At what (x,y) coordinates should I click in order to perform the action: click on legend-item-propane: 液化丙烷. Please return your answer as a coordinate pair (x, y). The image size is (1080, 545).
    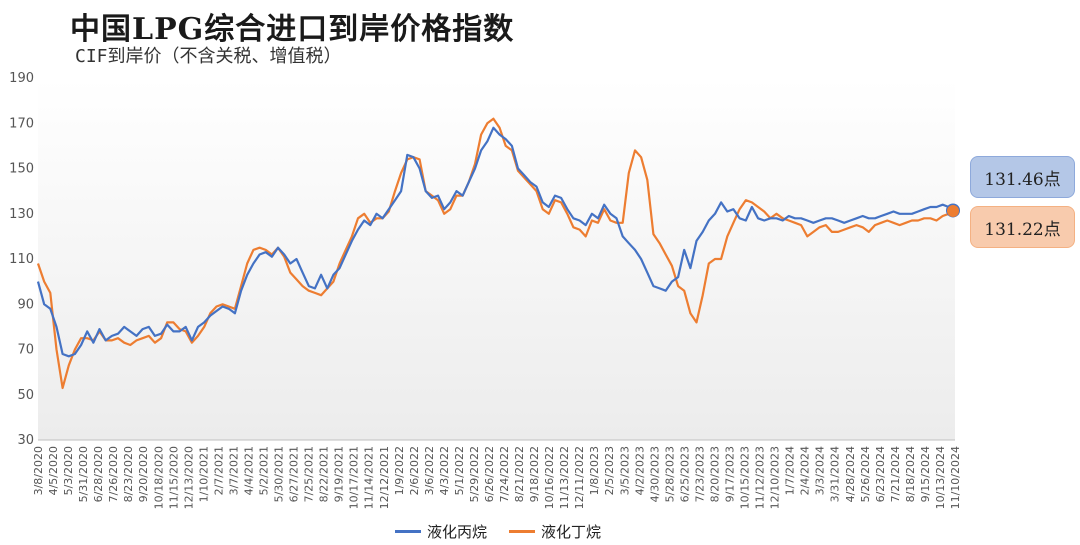
    Looking at the image, I should click on (441, 531).